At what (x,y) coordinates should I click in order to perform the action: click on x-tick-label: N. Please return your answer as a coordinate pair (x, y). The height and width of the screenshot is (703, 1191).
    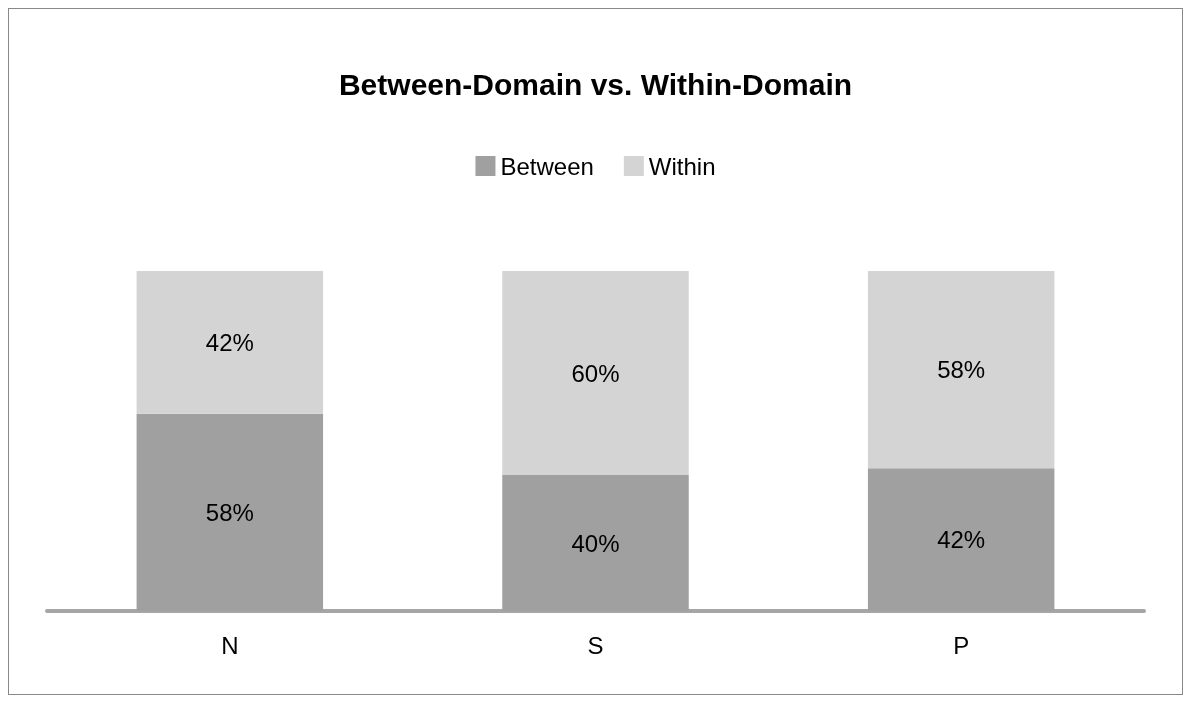
    Looking at the image, I should click on (230, 645).